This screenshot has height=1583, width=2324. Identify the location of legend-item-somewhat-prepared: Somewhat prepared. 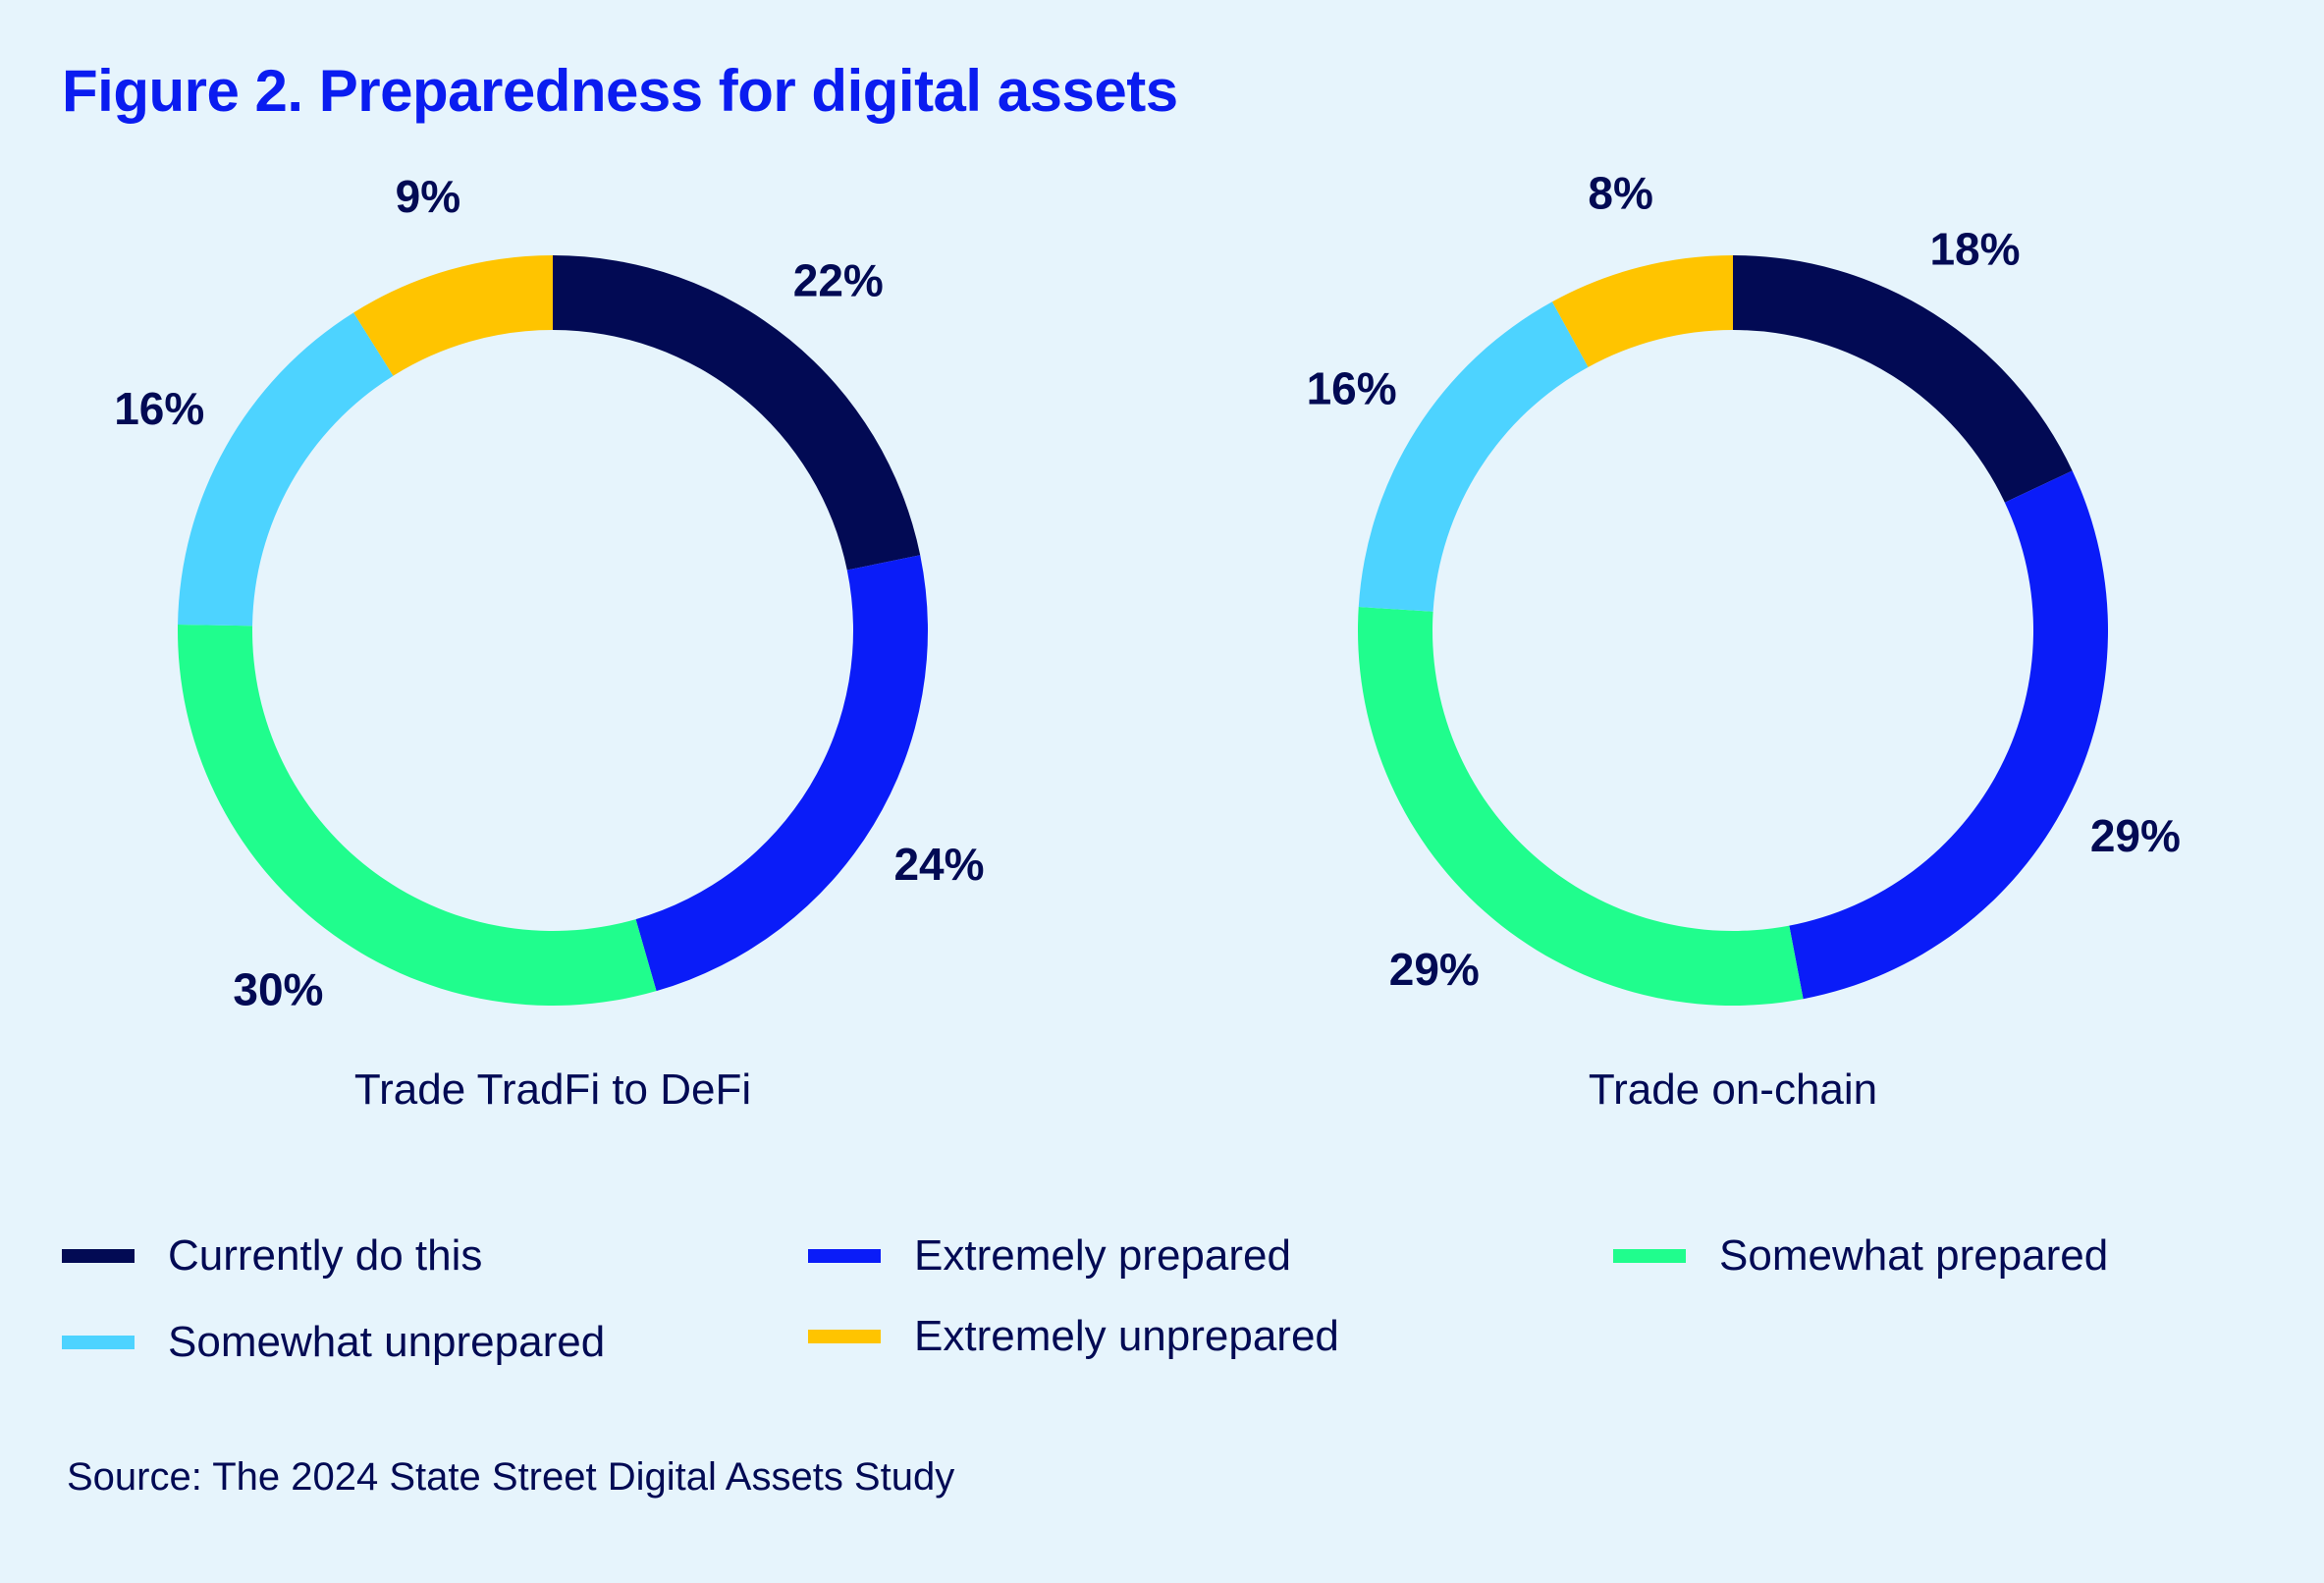
(1860, 1256).